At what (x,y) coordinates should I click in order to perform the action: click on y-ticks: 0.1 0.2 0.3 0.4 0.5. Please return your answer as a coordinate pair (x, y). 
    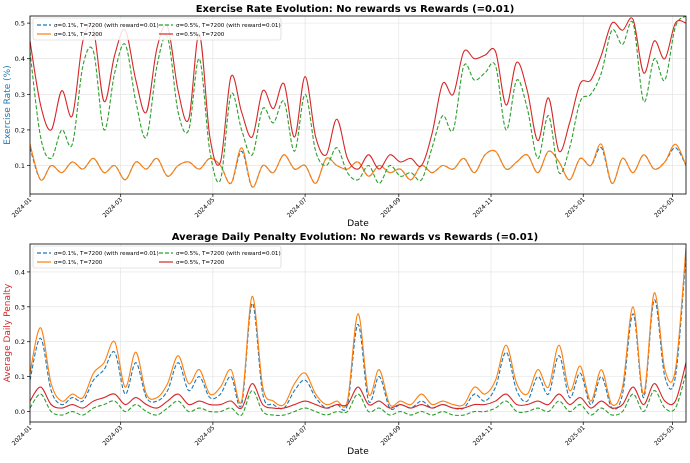
    Looking at the image, I should click on (22, 95).